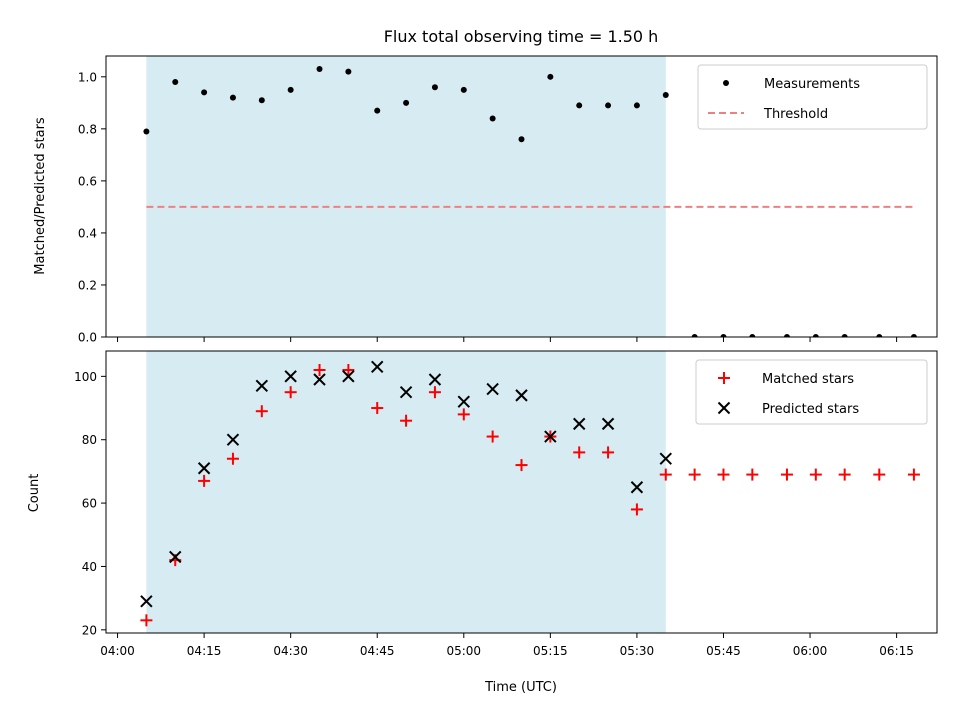 The height and width of the screenshot is (720, 960). I want to click on y-tick-label: 0.4, so click(87, 233).